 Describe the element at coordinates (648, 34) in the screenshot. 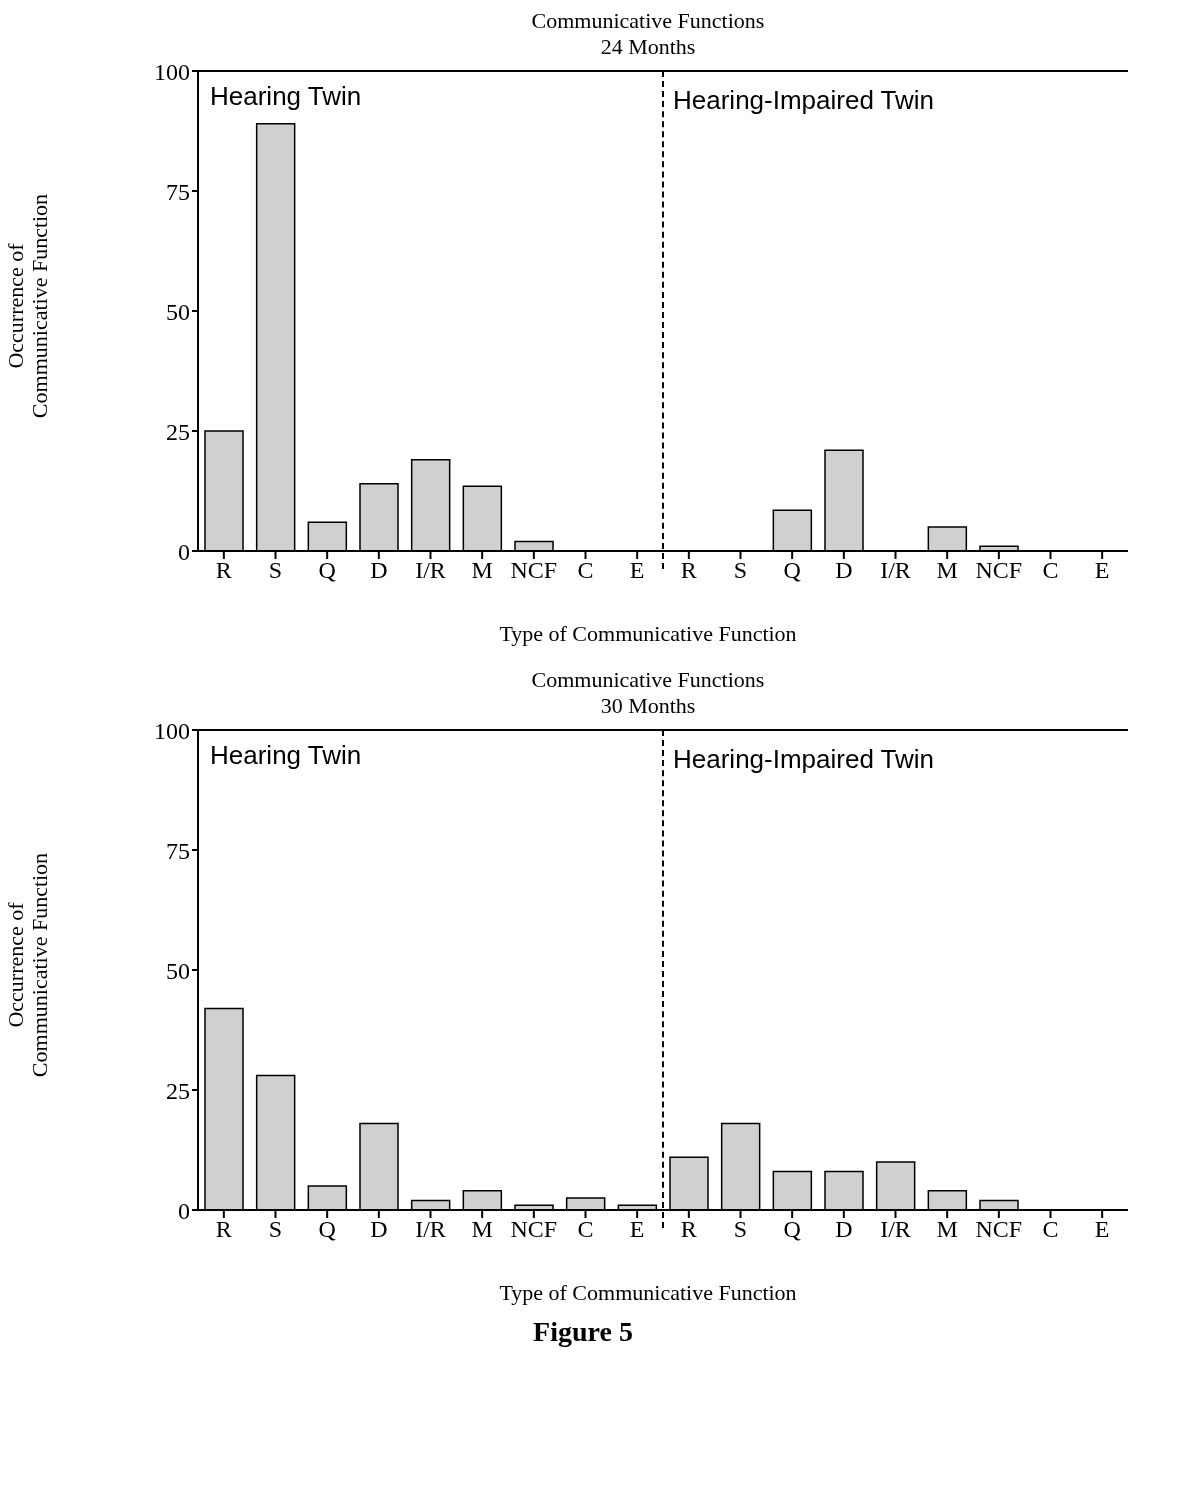

I see `chart-title: Communicative Functions 24 Months` at that location.